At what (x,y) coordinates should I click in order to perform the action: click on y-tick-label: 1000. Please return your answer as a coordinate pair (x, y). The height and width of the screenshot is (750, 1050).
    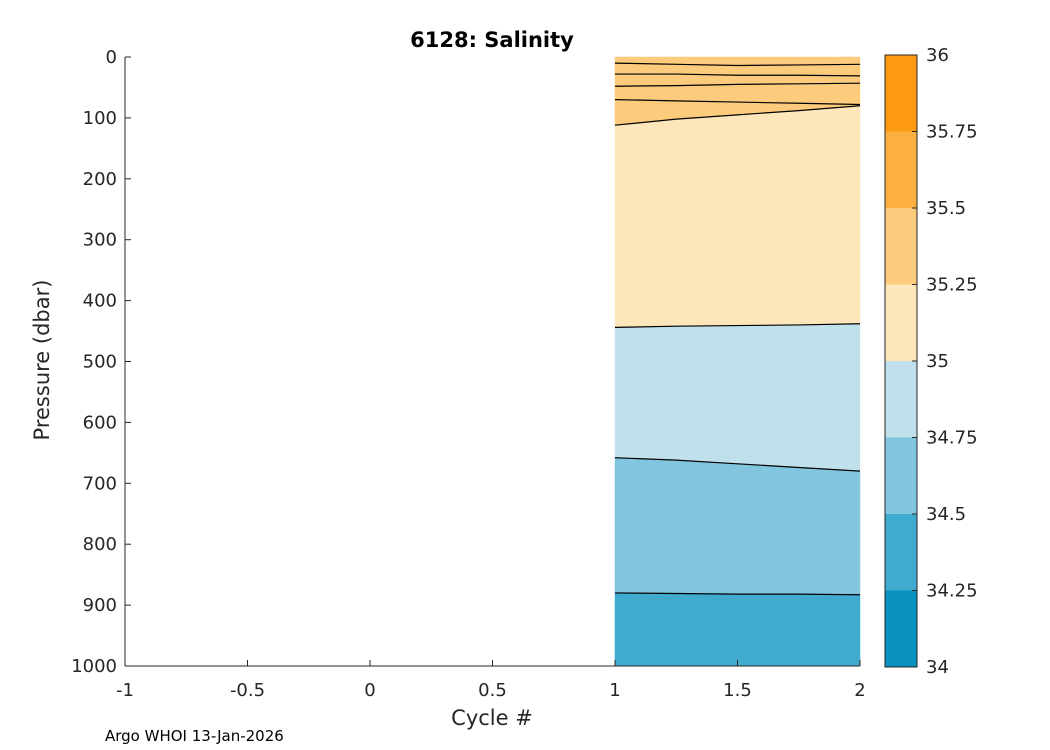
    Looking at the image, I should click on (94, 666).